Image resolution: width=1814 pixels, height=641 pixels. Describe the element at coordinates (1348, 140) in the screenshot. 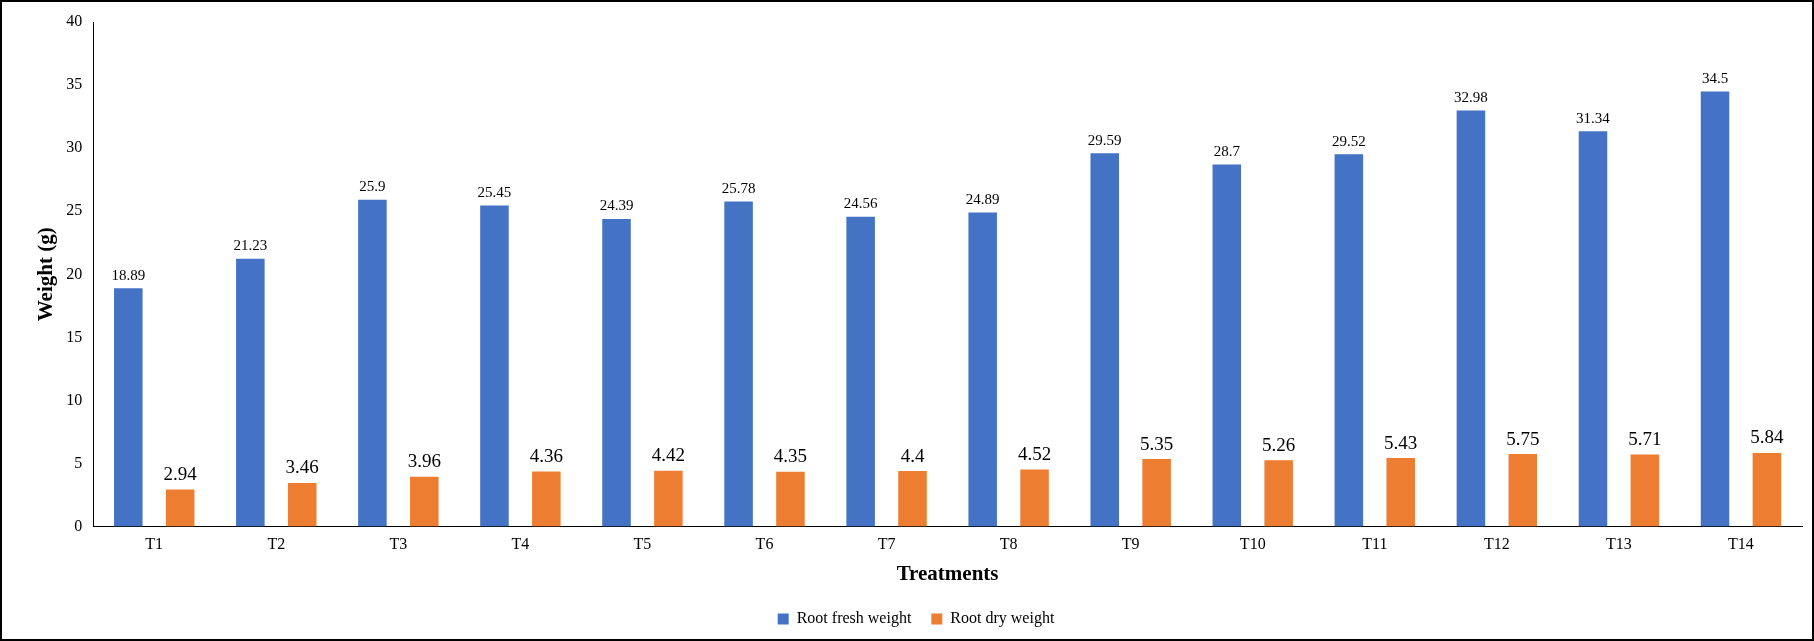

I see `data-label: 29.52` at that location.